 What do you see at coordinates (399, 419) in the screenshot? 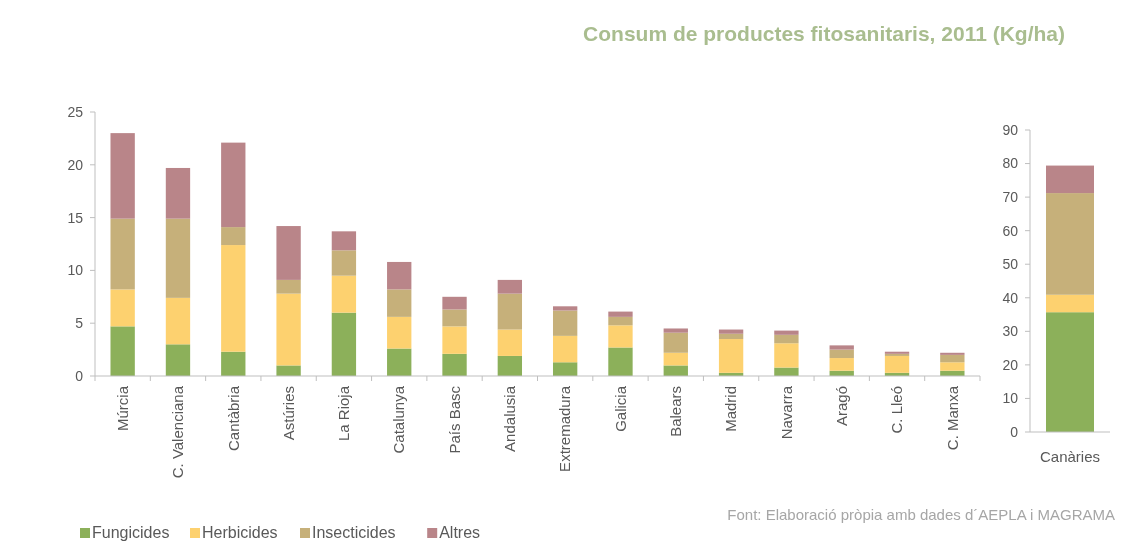
I see `x-tick-label: Catalunya` at bounding box center [399, 419].